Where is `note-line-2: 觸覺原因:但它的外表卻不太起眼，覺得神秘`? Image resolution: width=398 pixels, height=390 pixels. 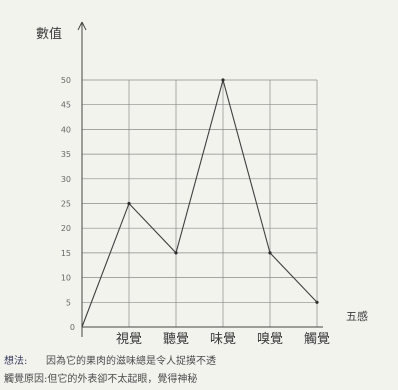 note-line-2: 觸覺原因:但它的外表卻不太起眼，覺得神秘 is located at coordinates (101, 379).